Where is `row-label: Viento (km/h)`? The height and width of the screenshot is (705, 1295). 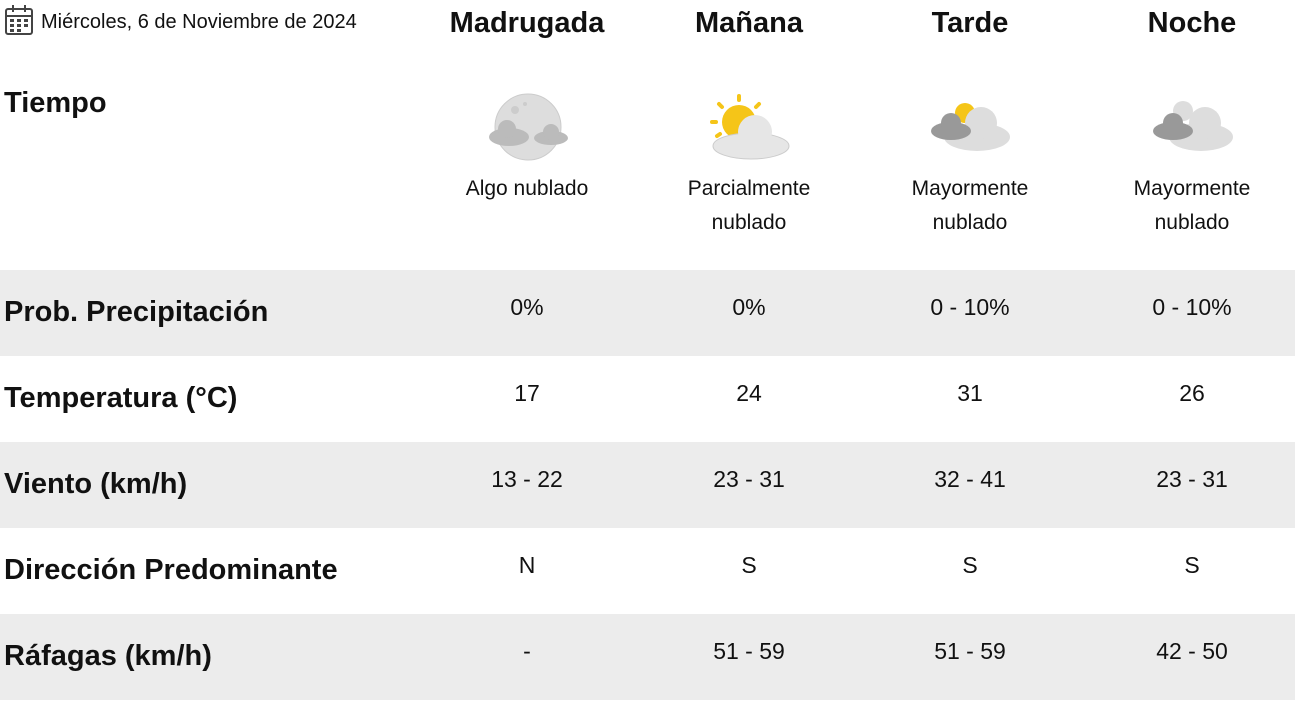 row-label: Viento (km/h) is located at coordinates (96, 484).